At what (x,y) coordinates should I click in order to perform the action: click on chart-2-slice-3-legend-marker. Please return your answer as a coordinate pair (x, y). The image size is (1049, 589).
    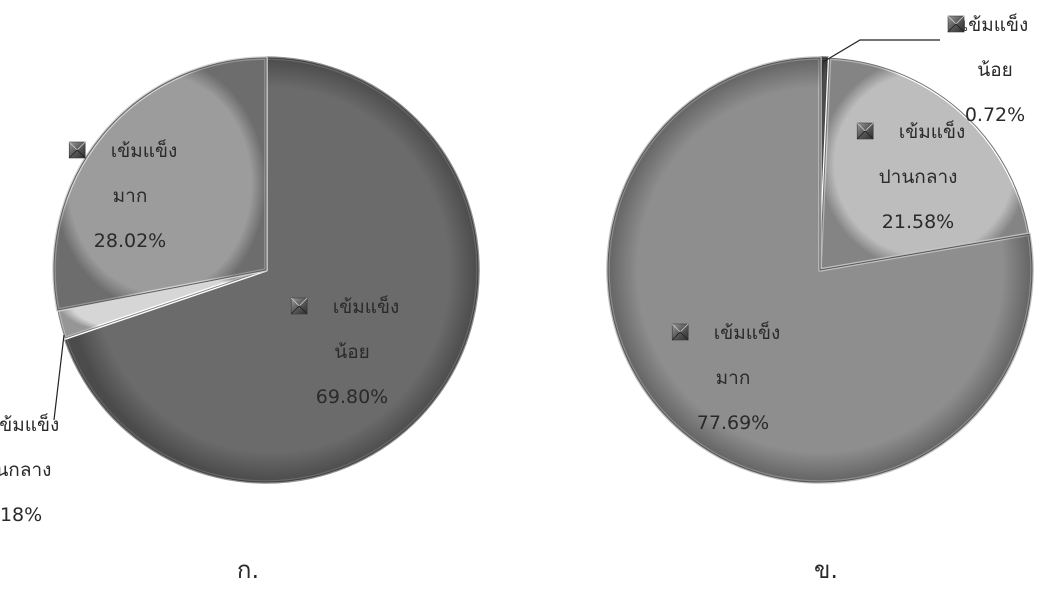
    Looking at the image, I should click on (680, 332).